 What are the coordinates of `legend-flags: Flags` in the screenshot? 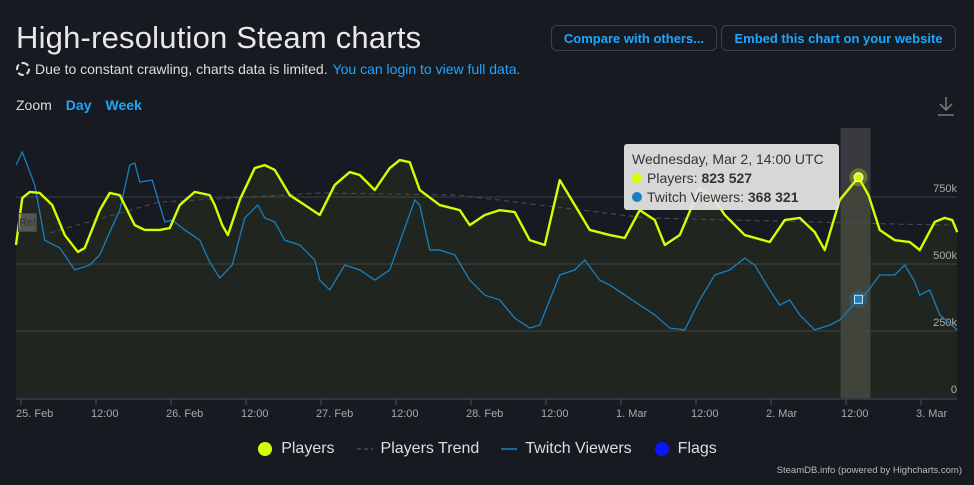 It's located at (685, 449).